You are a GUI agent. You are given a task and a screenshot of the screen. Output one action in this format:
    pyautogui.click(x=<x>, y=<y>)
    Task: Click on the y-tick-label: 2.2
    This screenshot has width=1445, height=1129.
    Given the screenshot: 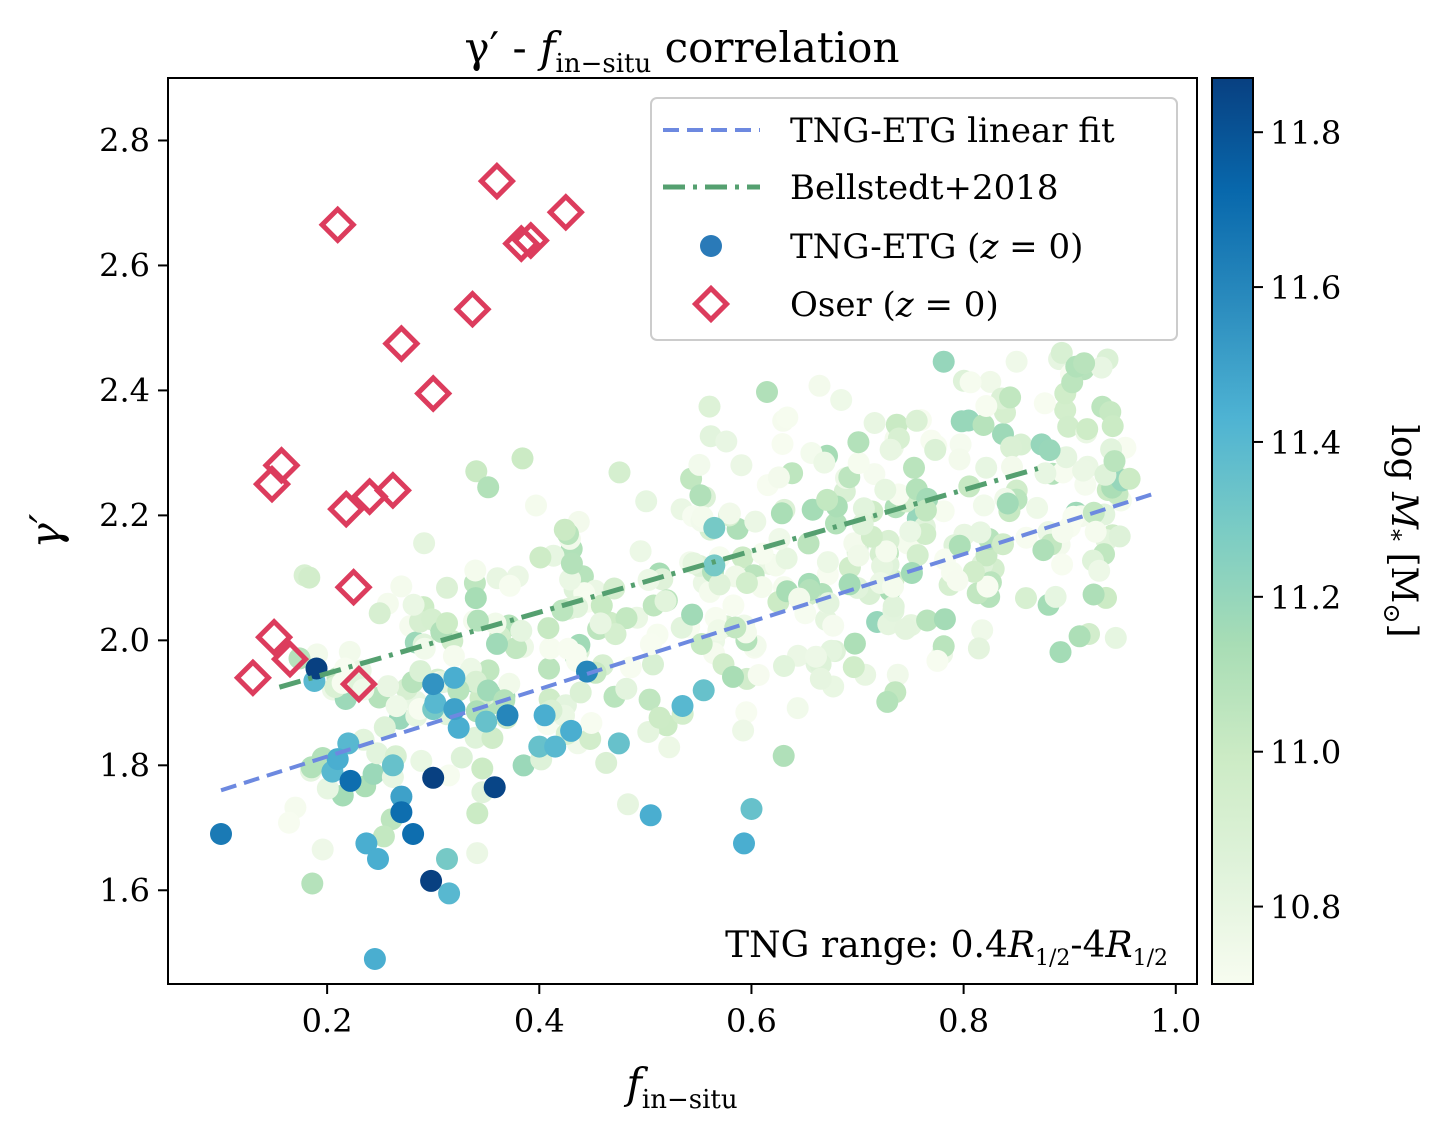 What is the action you would take?
    pyautogui.click(x=124, y=515)
    